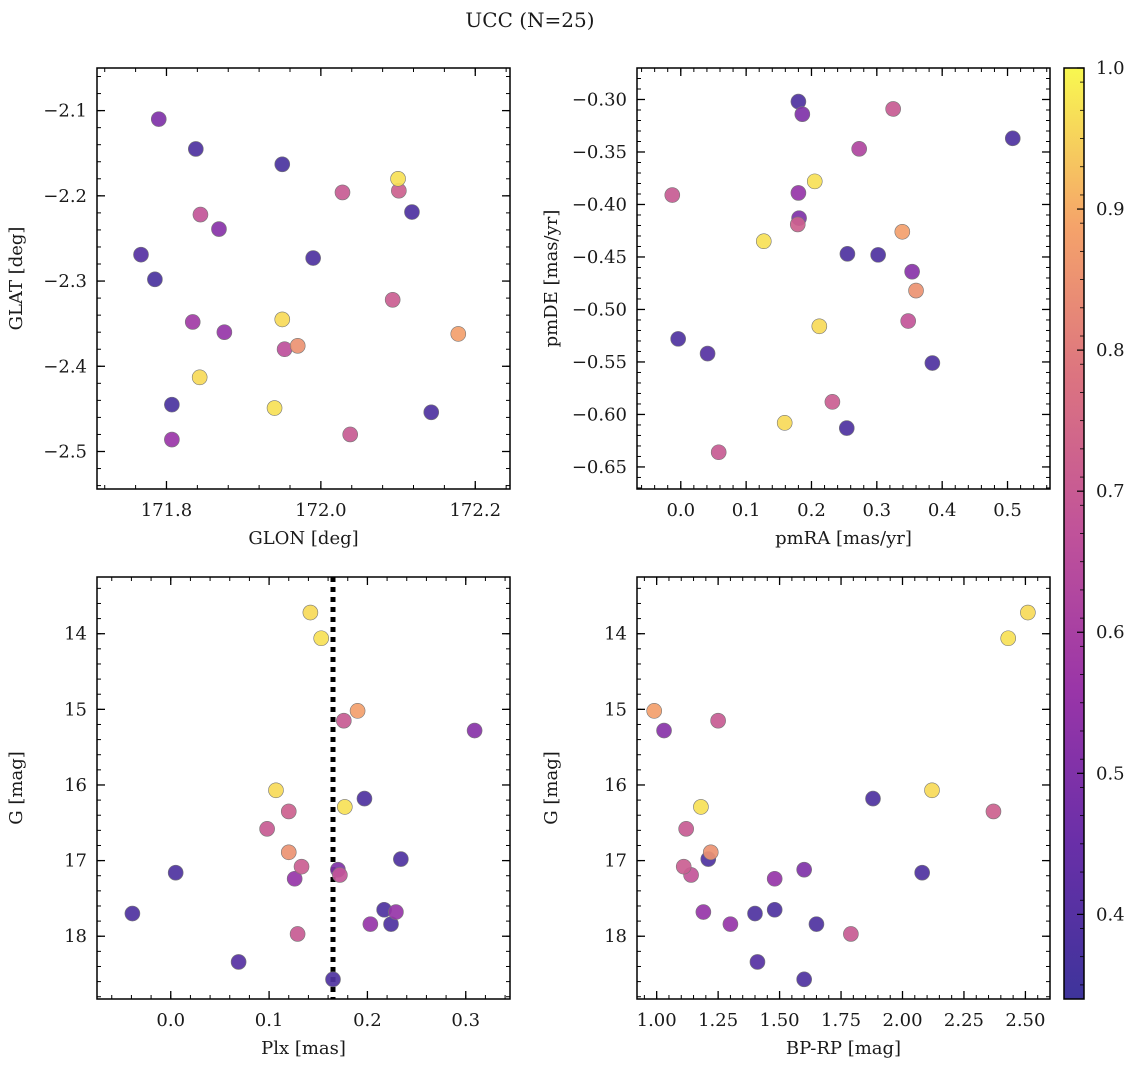 This screenshot has height=1067, width=1136. Describe the element at coordinates (75, 861) in the screenshot. I see `y-tick-label: 17` at that location.